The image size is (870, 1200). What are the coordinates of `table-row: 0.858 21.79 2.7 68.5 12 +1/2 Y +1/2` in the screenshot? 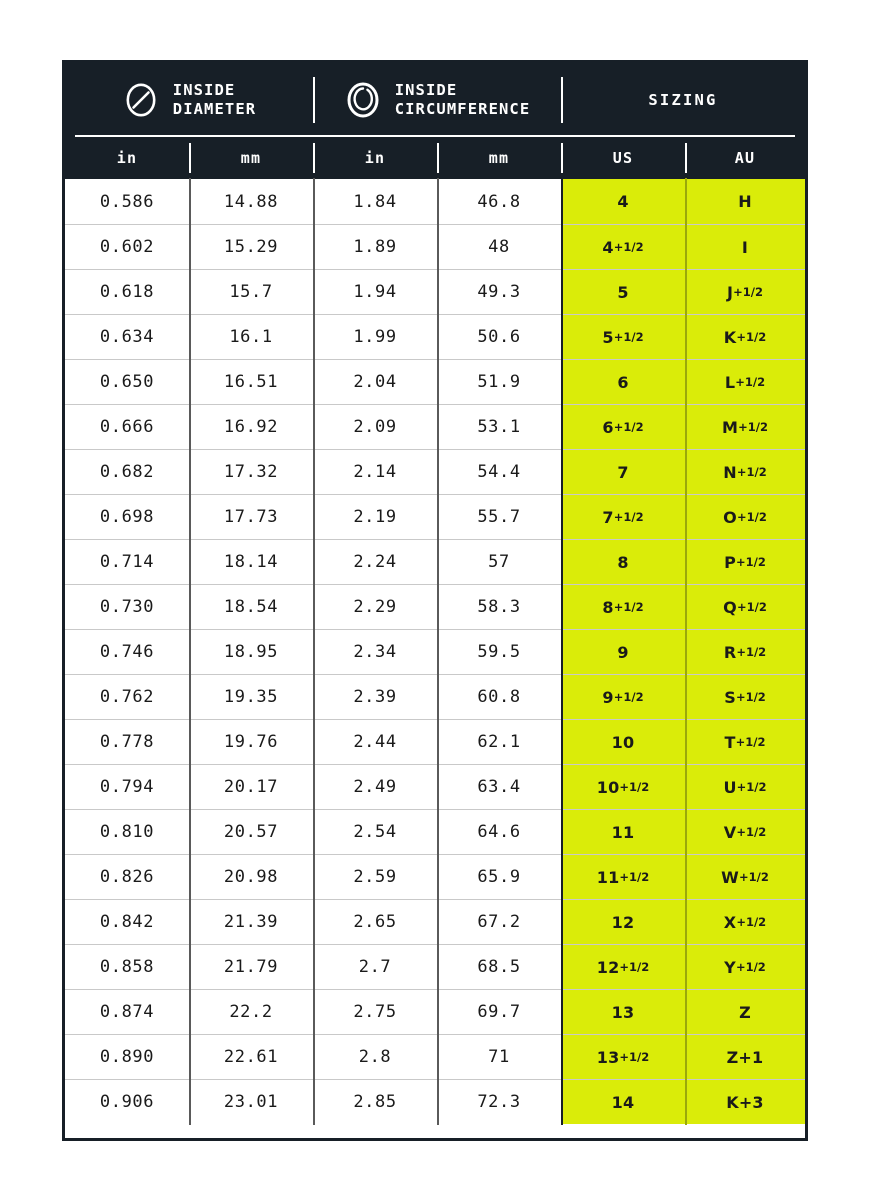 It's located at (435, 967).